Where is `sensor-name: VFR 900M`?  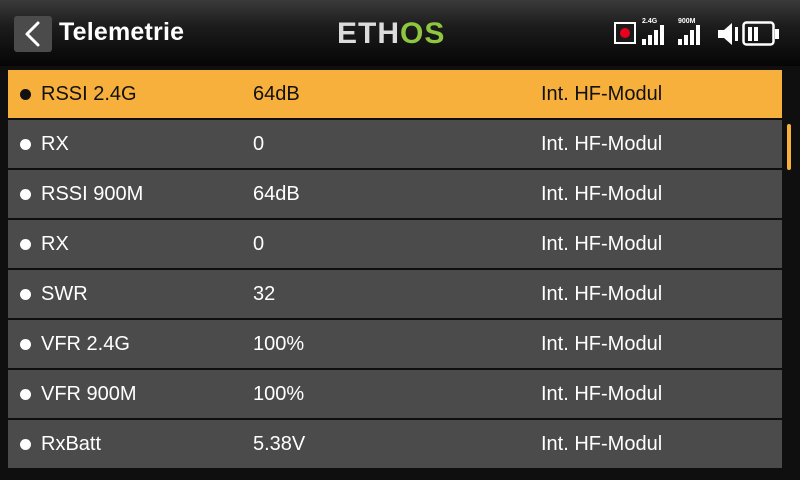
sensor-name: VFR 900M is located at coordinates (89, 394).